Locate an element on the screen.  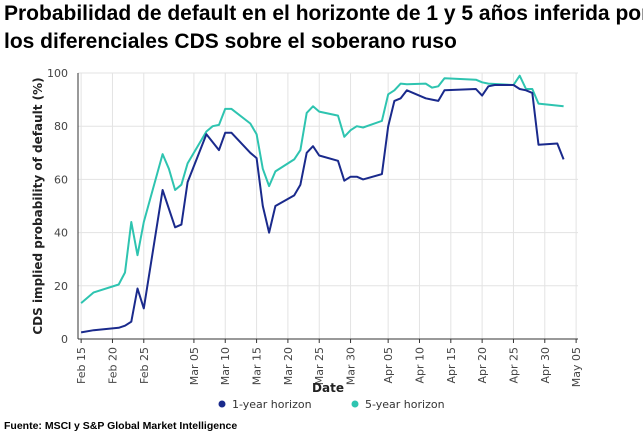
legend-marker-one-year is located at coordinates (222, 404).